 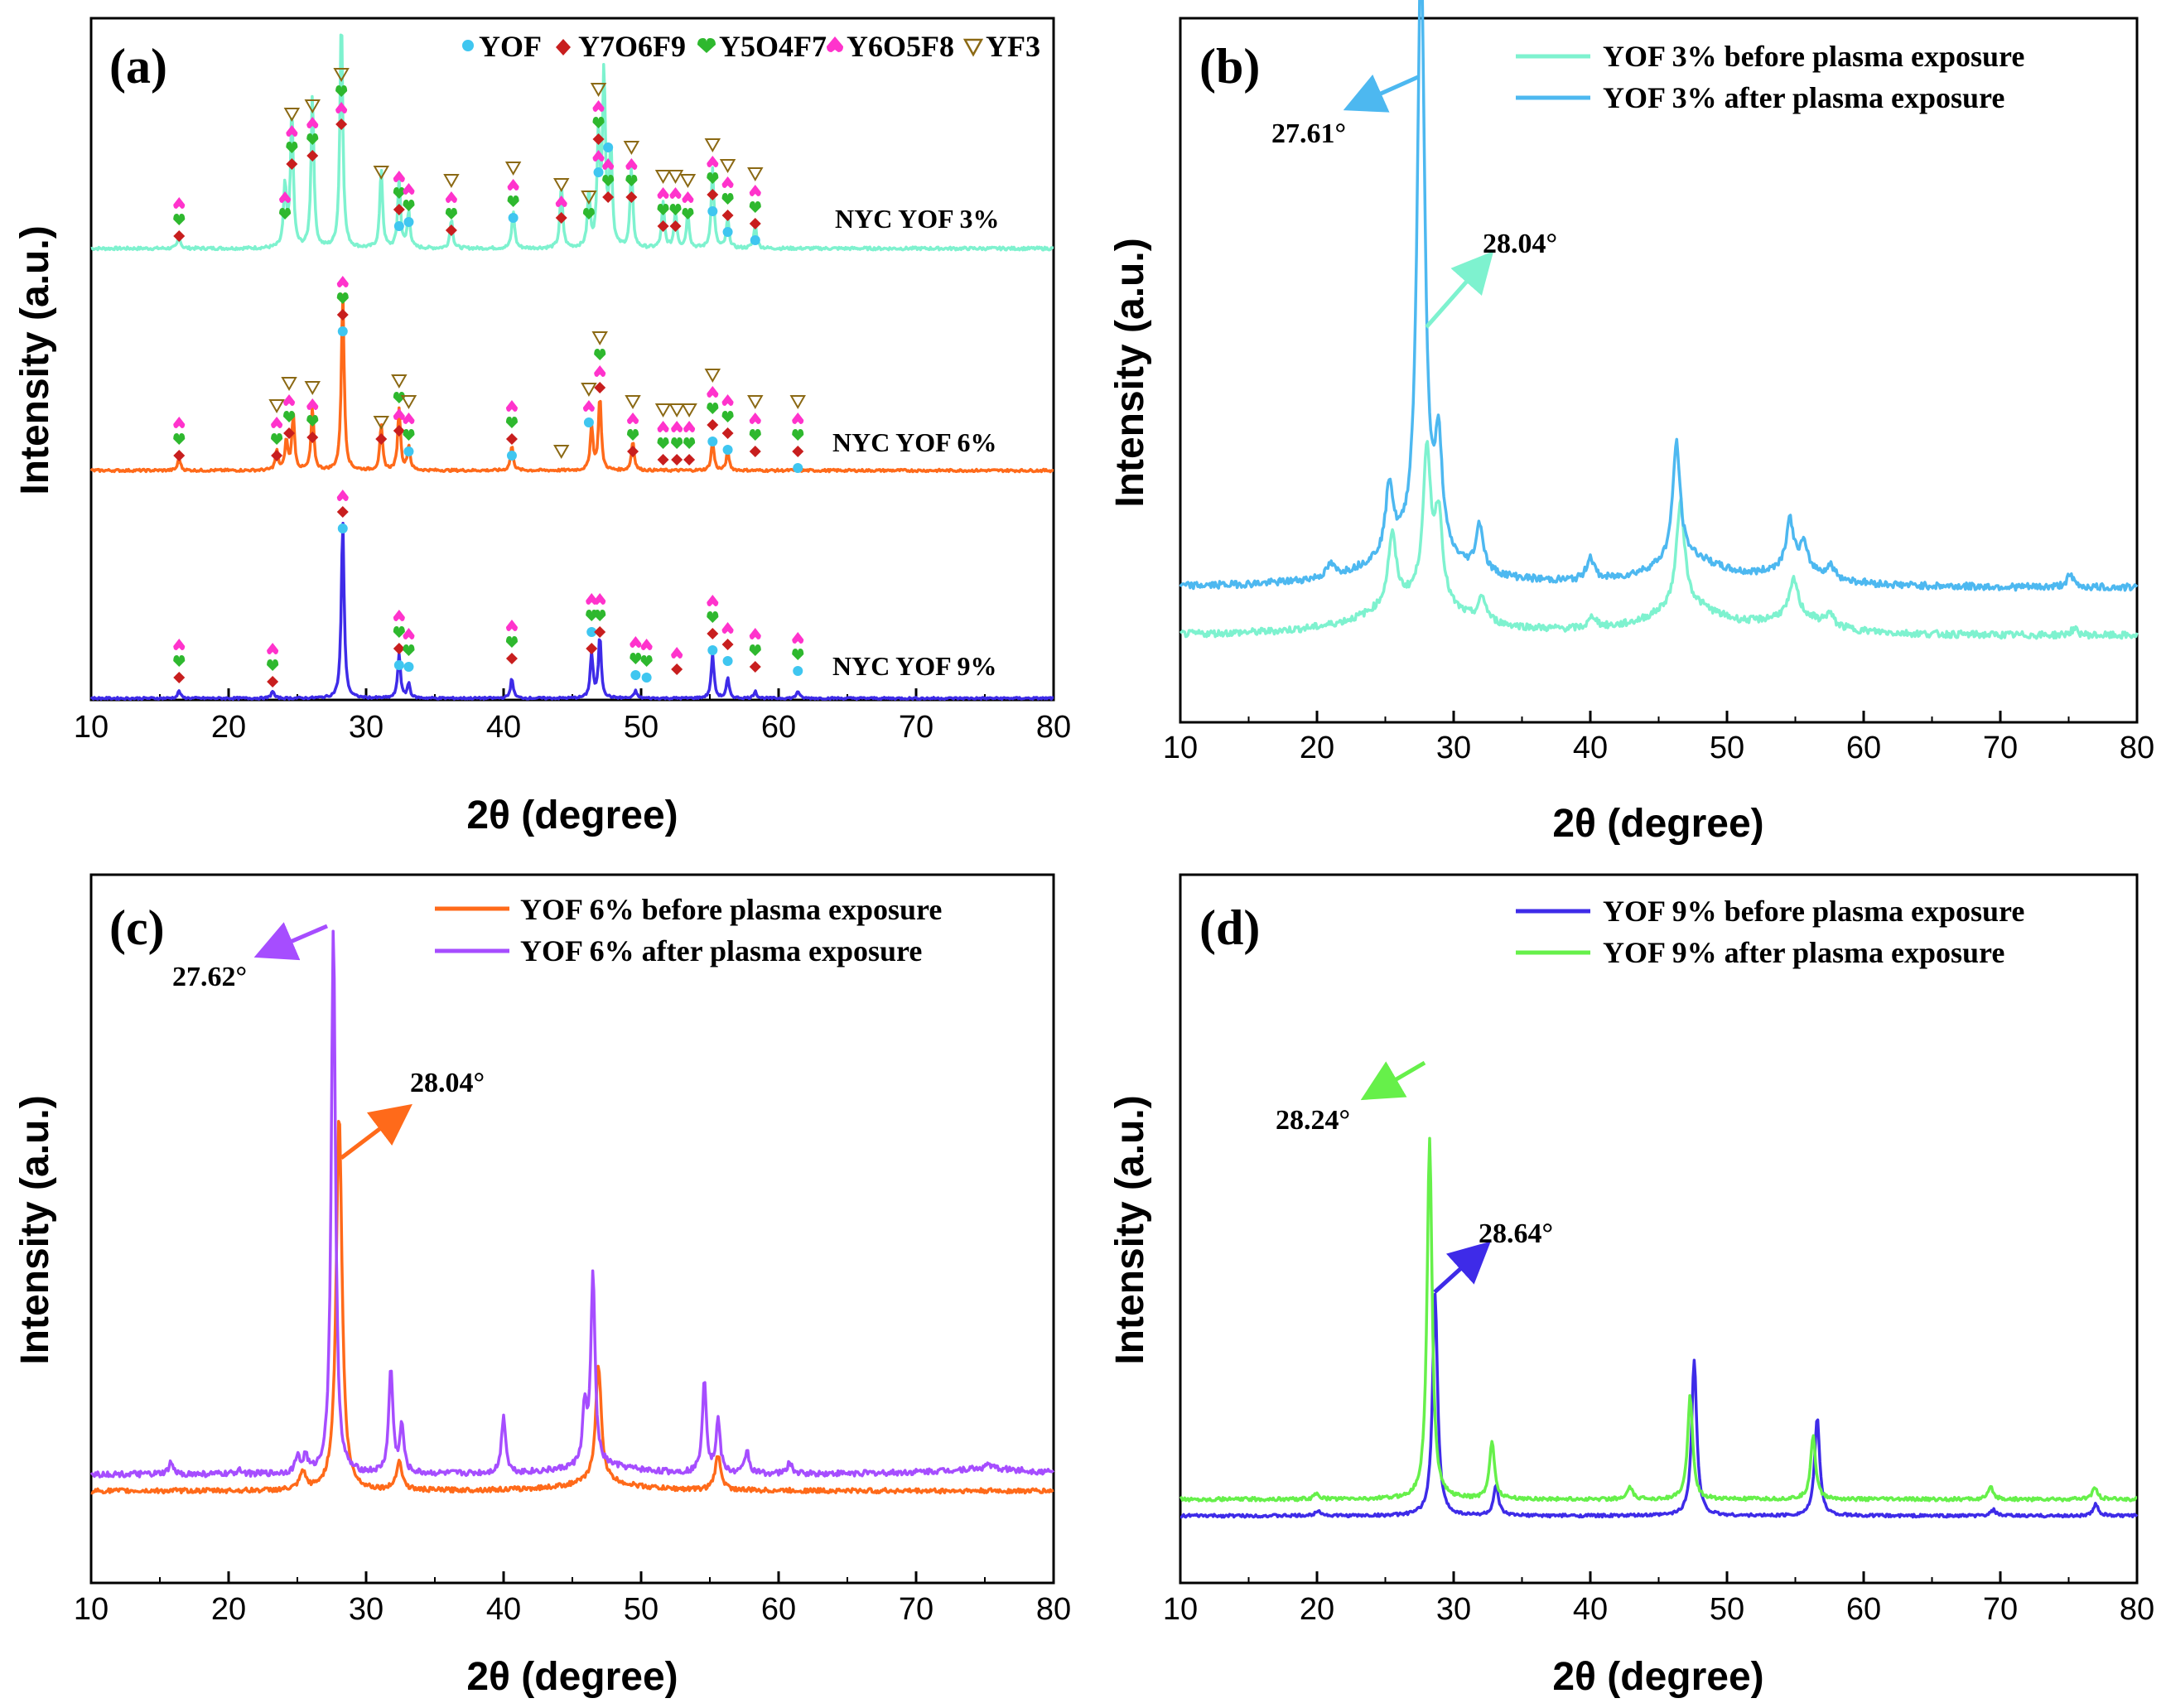 I want to click on x-tick-label-c-30: 30, so click(x=366, y=1609).